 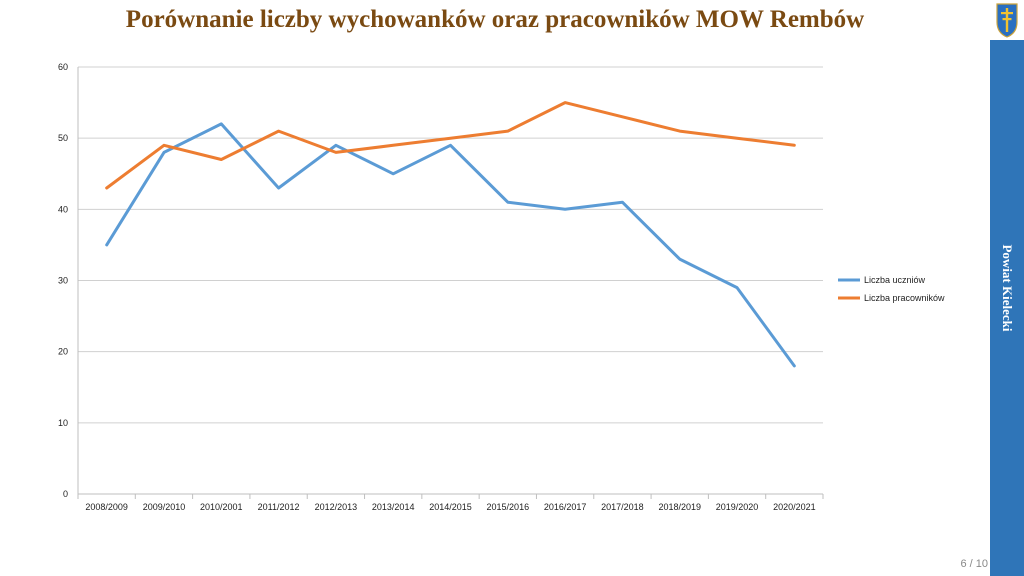 I want to click on sidebar: Powiat Kielecki, so click(x=1007, y=308).